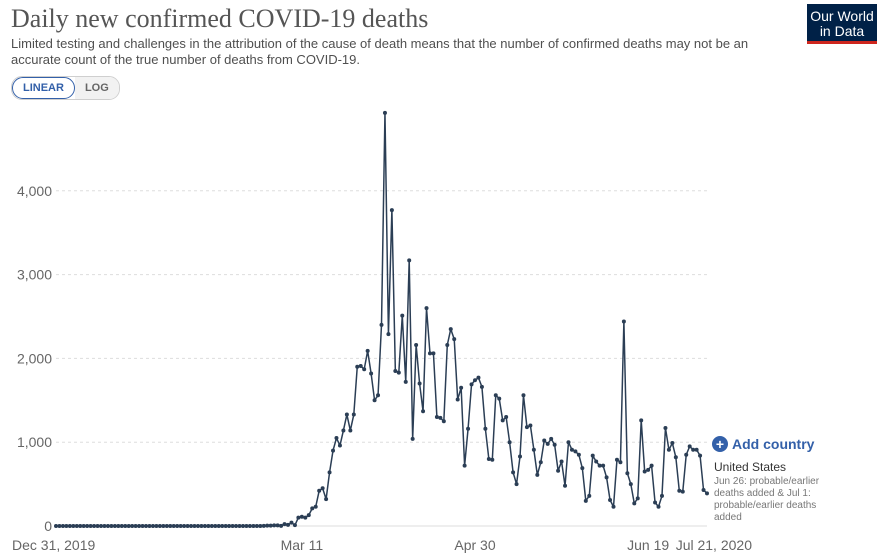 The image size is (884, 557). I want to click on scale-toggle: LINEAR LOG, so click(65, 88).